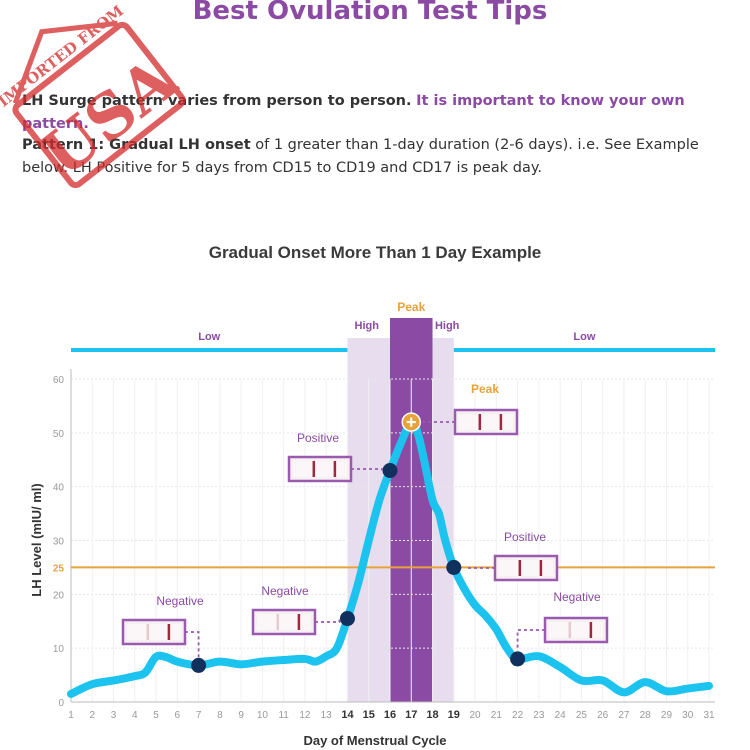 This screenshot has width=750, height=750. What do you see at coordinates (59, 488) in the screenshot?
I see `y-tick-label: 40` at bounding box center [59, 488].